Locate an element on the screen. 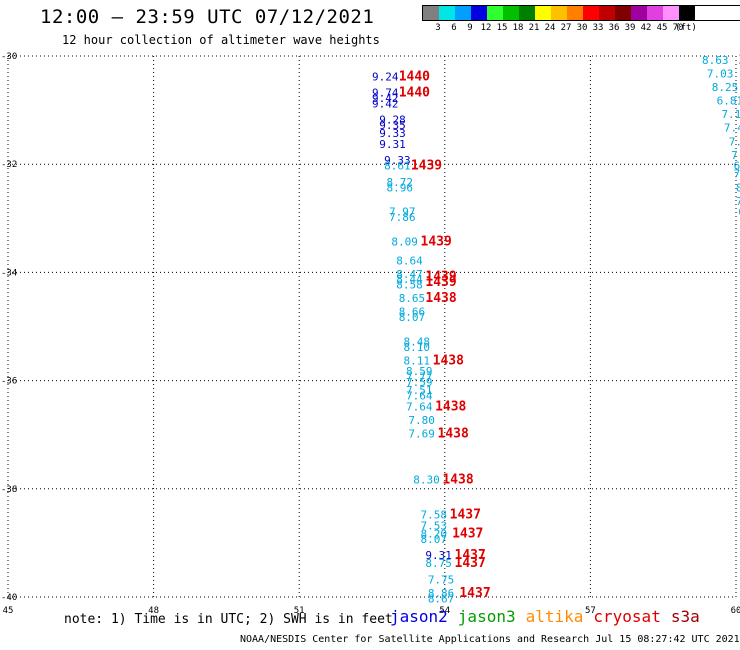  swh-value-label: 8.07 is located at coordinates (412, 317).